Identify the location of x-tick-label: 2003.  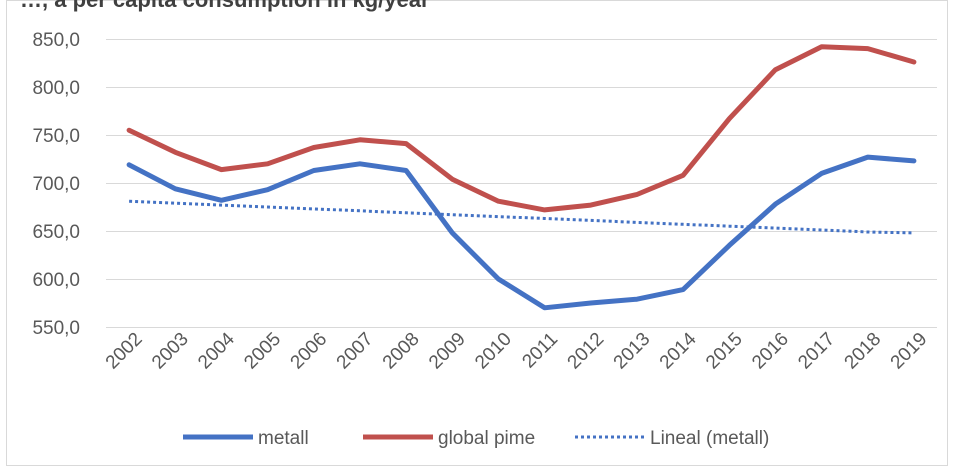
(170, 351).